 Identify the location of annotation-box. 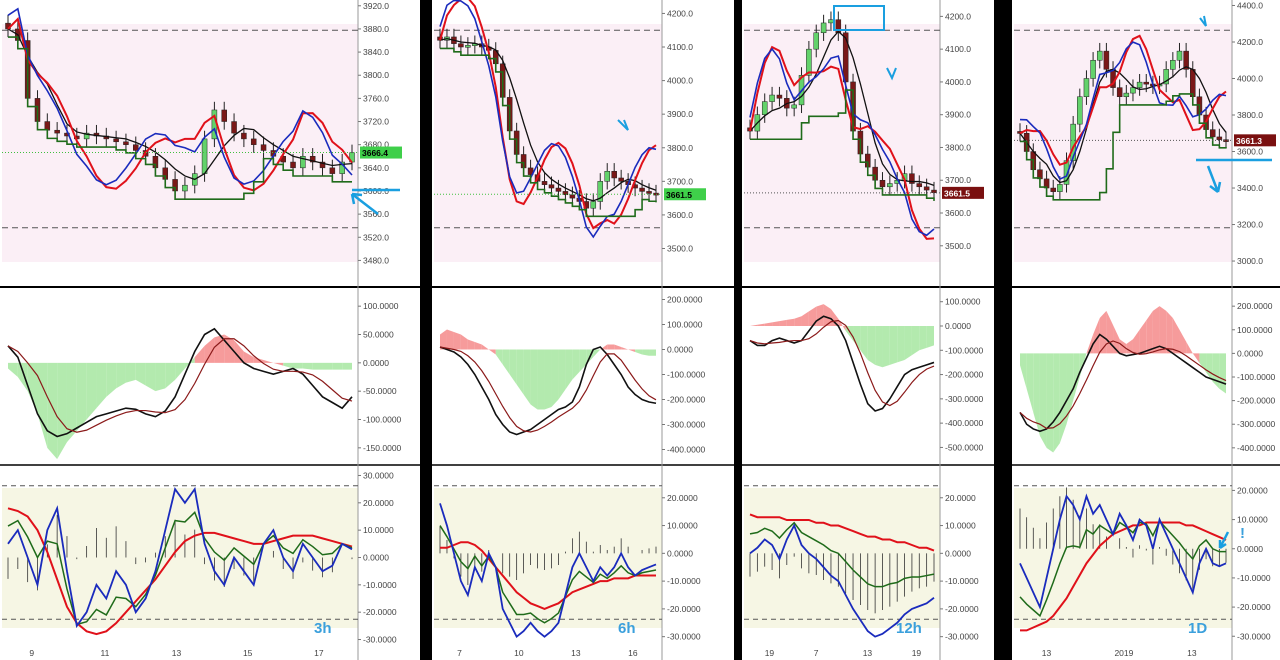
(859, 18).